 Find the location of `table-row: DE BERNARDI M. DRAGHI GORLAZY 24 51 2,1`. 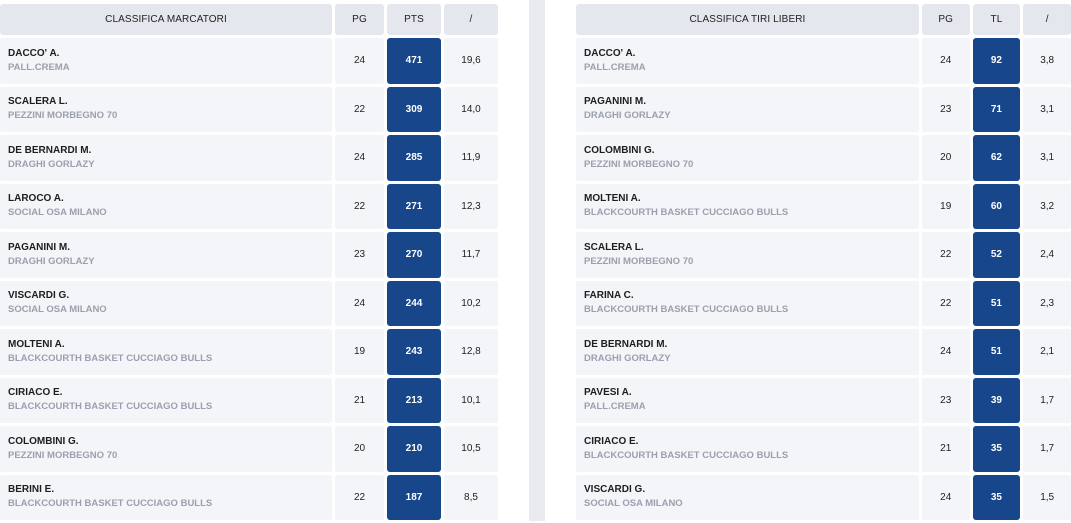

table-row: DE BERNARDI M. DRAGHI GORLAZY 24 51 2,1 is located at coordinates (823, 352).